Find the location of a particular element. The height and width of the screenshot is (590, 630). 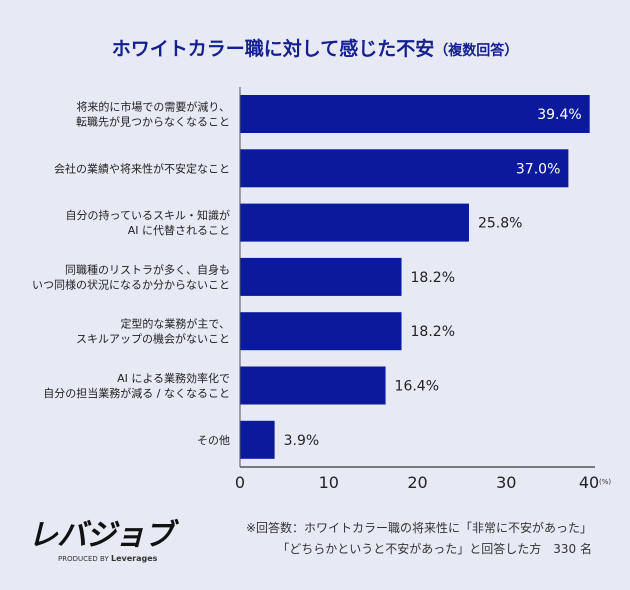

x-tick-label: 30 is located at coordinates (506, 482).